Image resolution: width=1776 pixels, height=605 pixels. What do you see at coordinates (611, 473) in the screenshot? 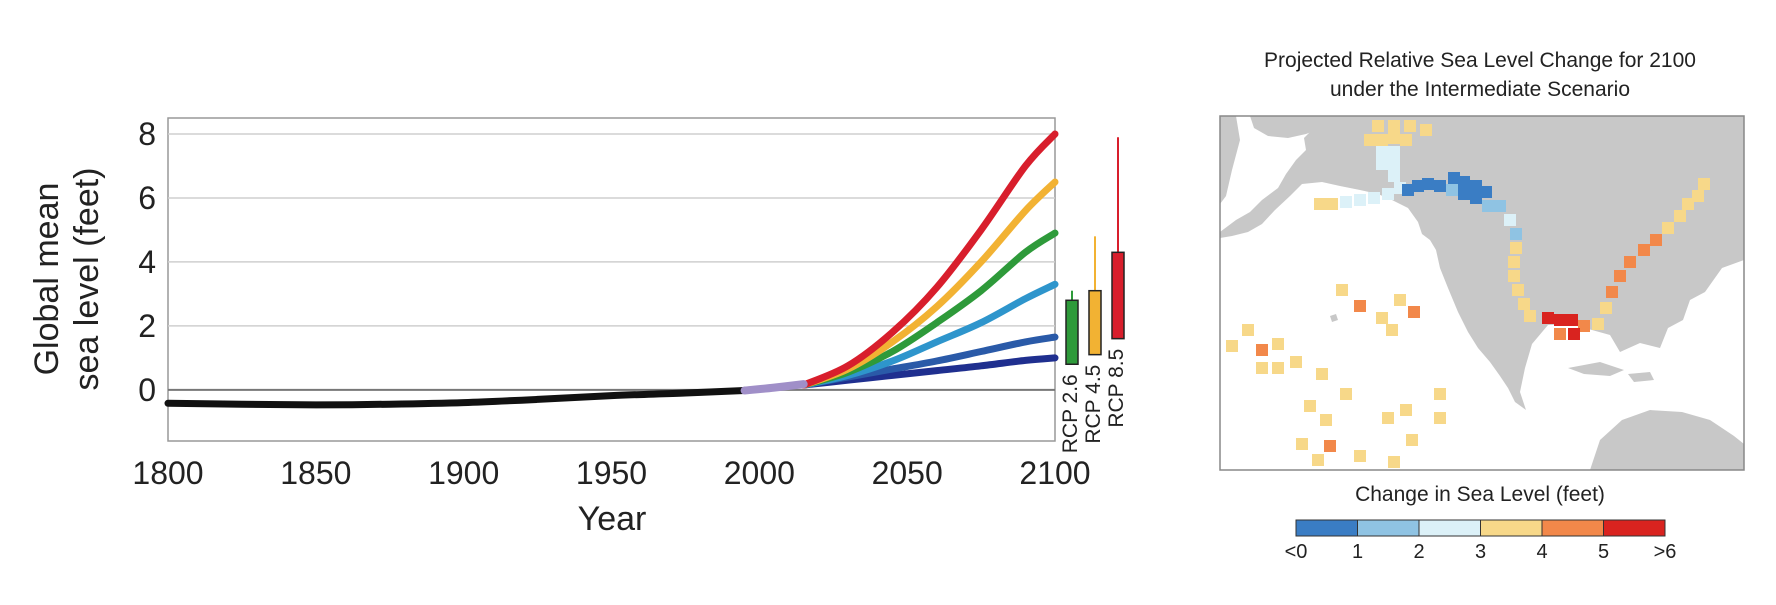
I see `x-tick-label: 1950` at bounding box center [611, 473].